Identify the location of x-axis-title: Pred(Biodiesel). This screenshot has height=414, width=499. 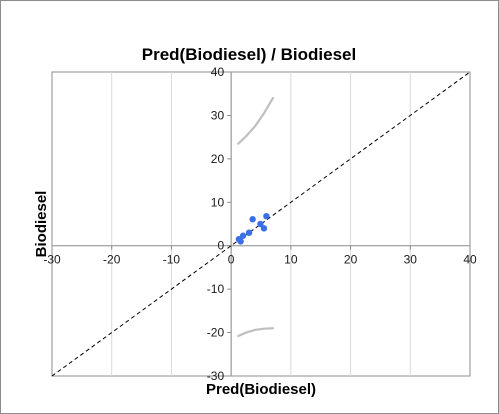
(261, 389).